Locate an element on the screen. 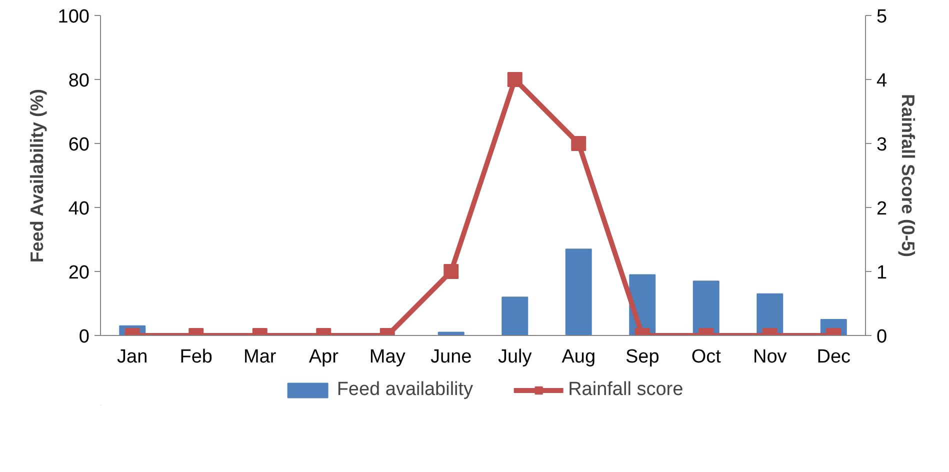 This screenshot has height=472, width=949. y-tick-label: 20 is located at coordinates (79, 273).